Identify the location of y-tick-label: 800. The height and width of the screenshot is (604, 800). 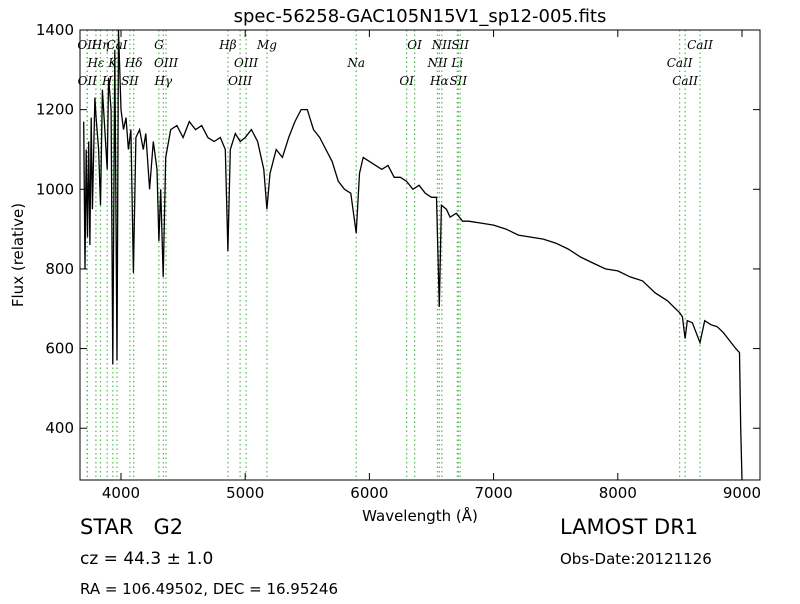
(59, 269).